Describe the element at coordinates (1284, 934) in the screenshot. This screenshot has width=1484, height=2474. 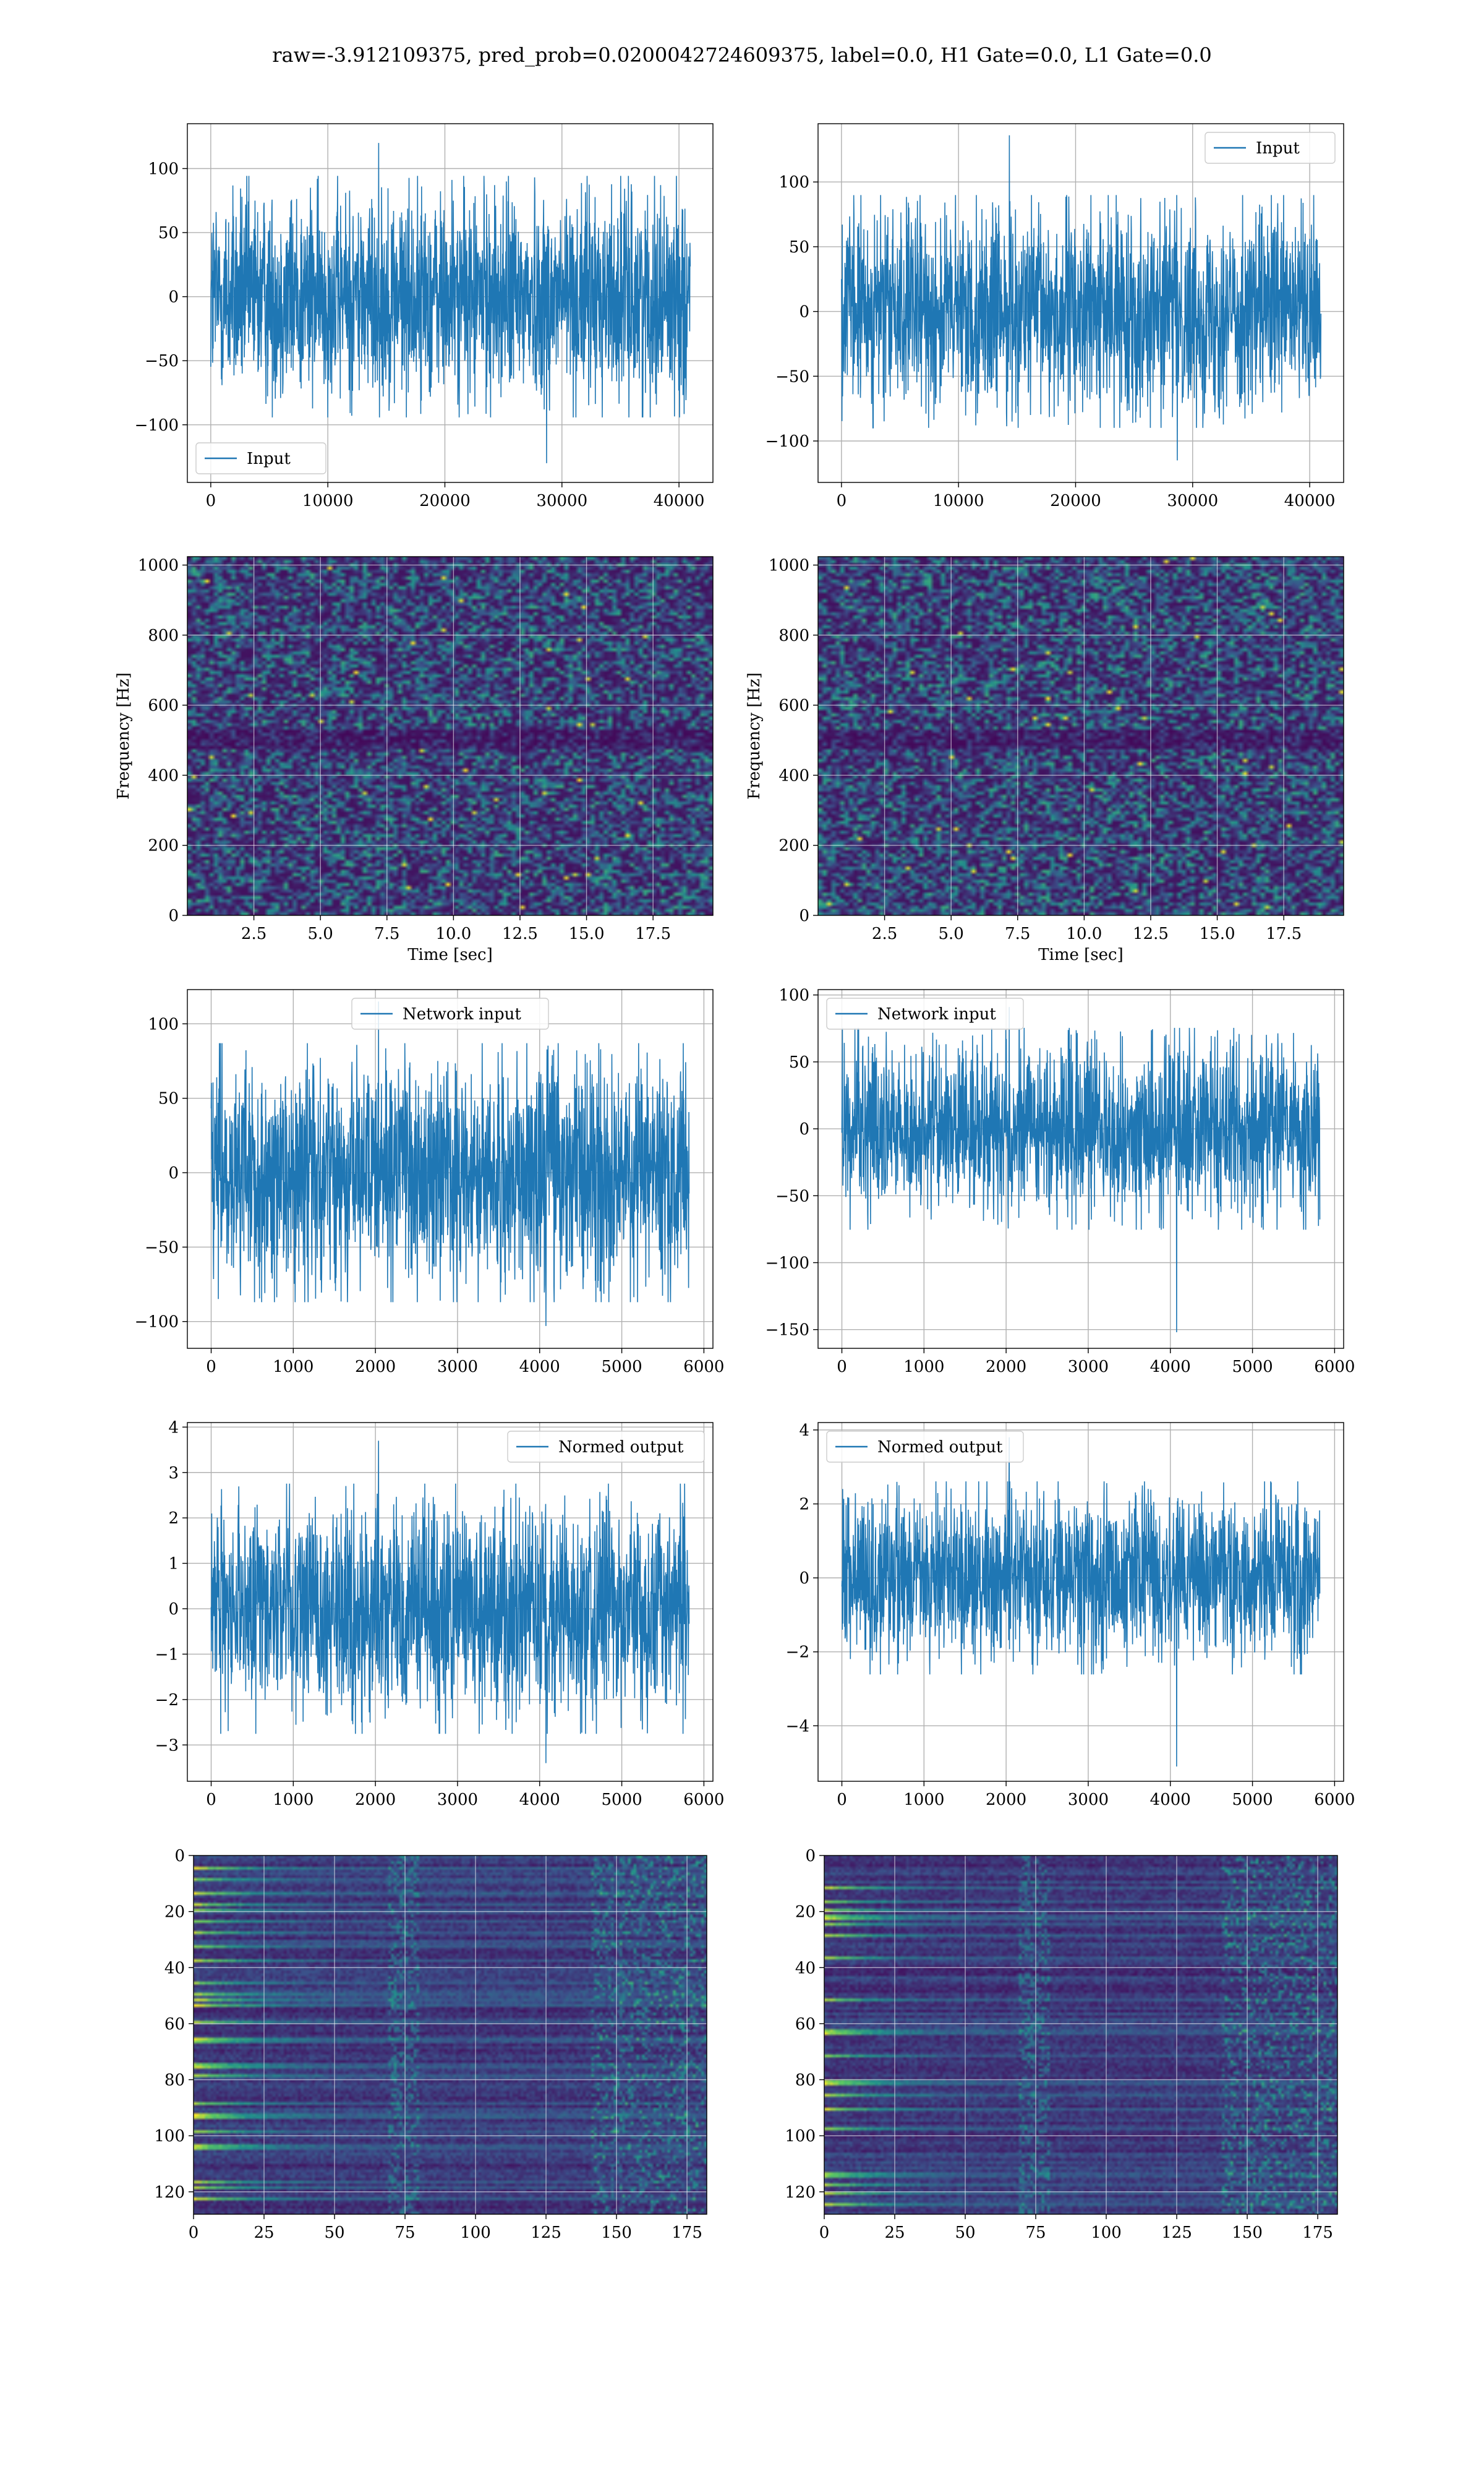
I see `x-tick-label: 17.5` at that location.